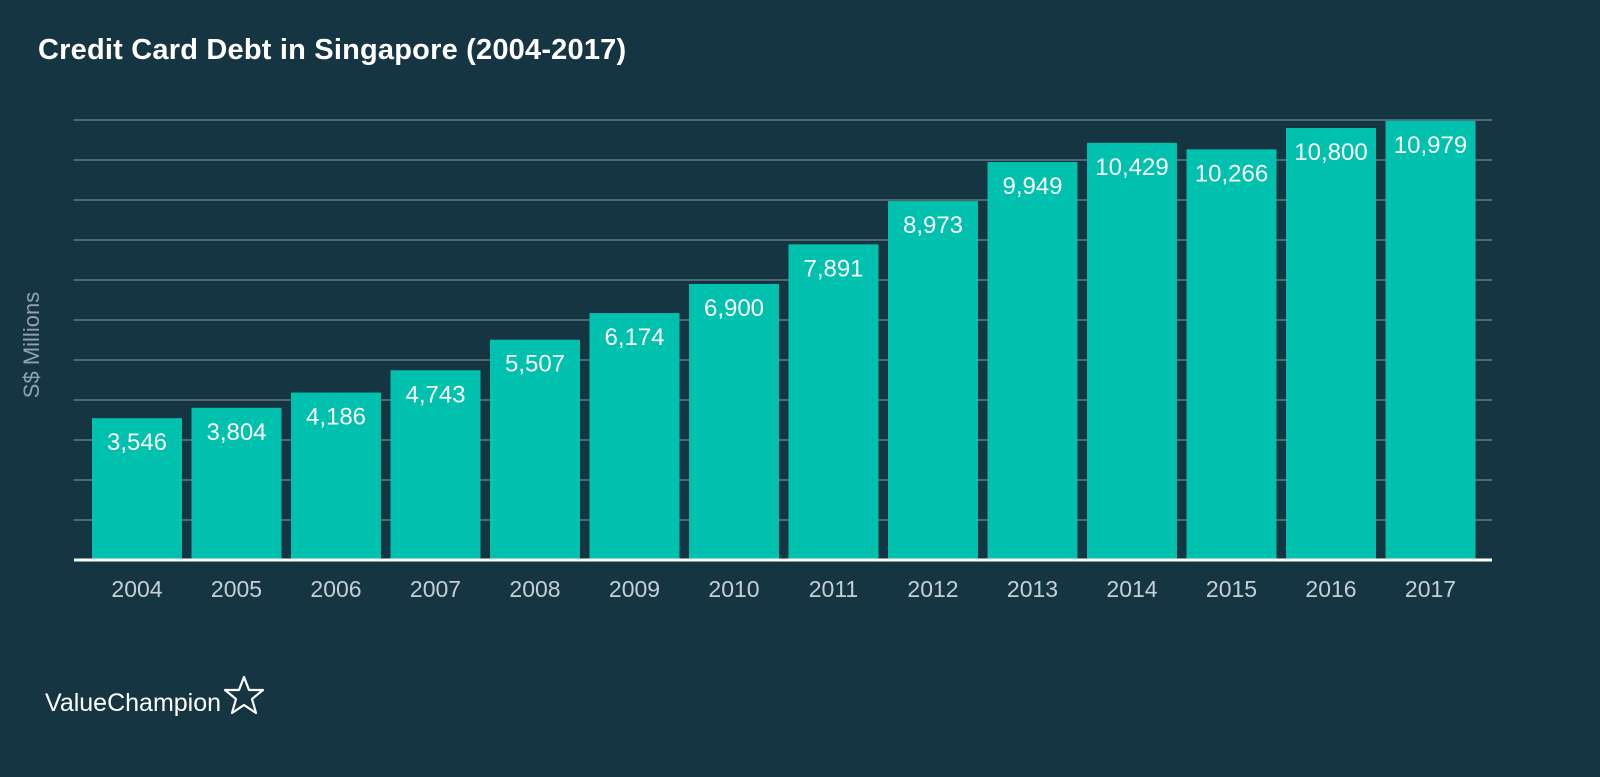 The height and width of the screenshot is (777, 1600). I want to click on data-label-2010: 6,900, so click(734, 308).